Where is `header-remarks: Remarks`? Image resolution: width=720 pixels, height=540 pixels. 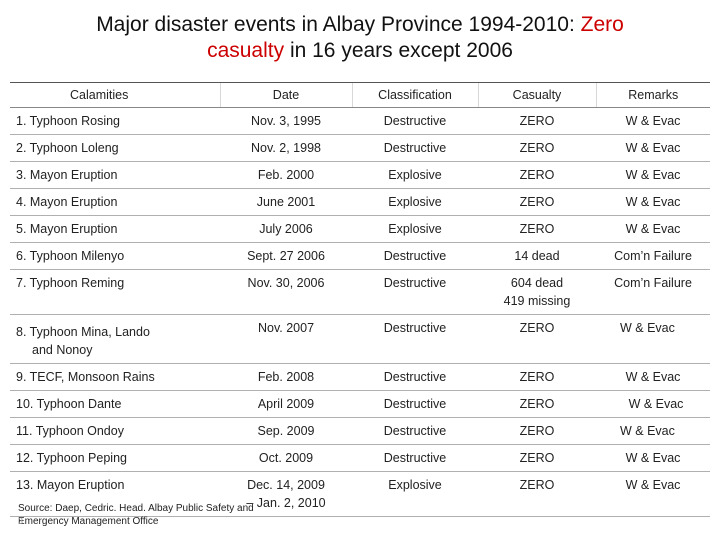
header-remarks: Remarks is located at coordinates (652, 95).